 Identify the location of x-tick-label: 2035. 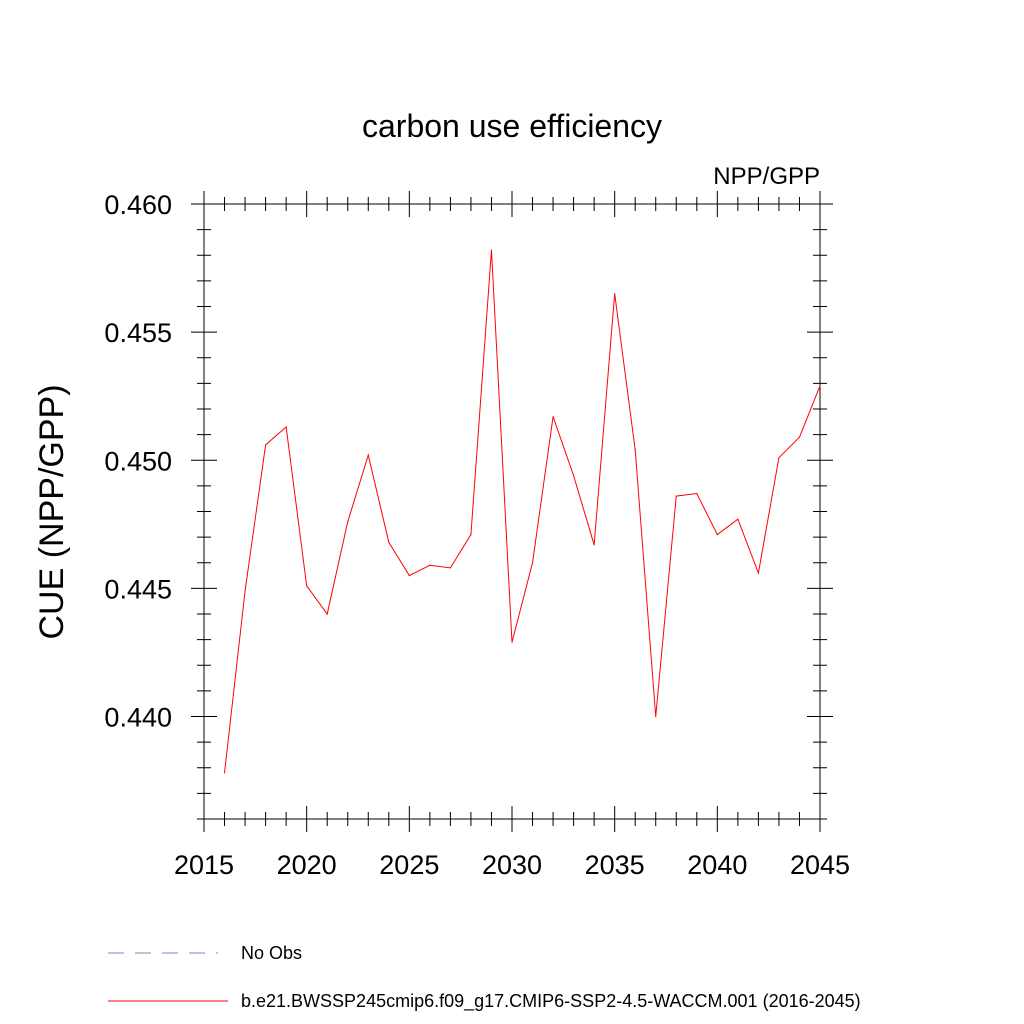
(615, 865).